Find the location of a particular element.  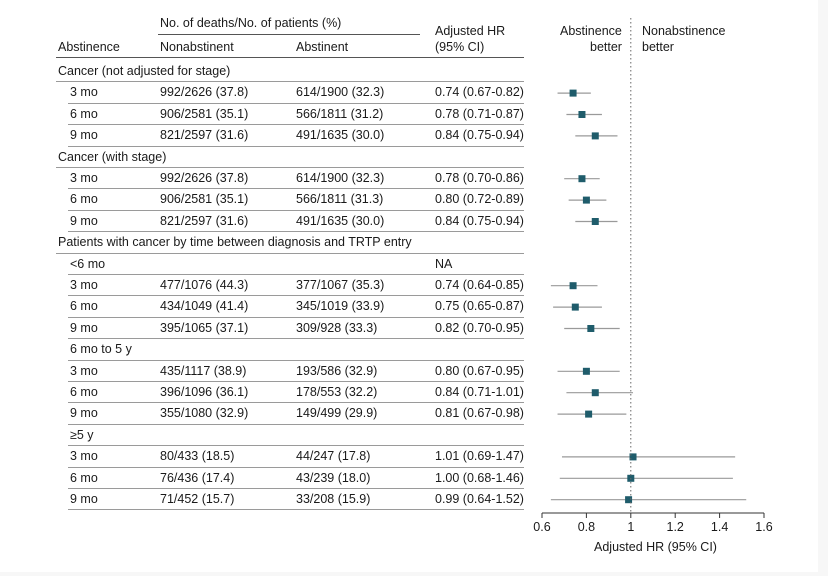

group-title-underline is located at coordinates (289, 34).